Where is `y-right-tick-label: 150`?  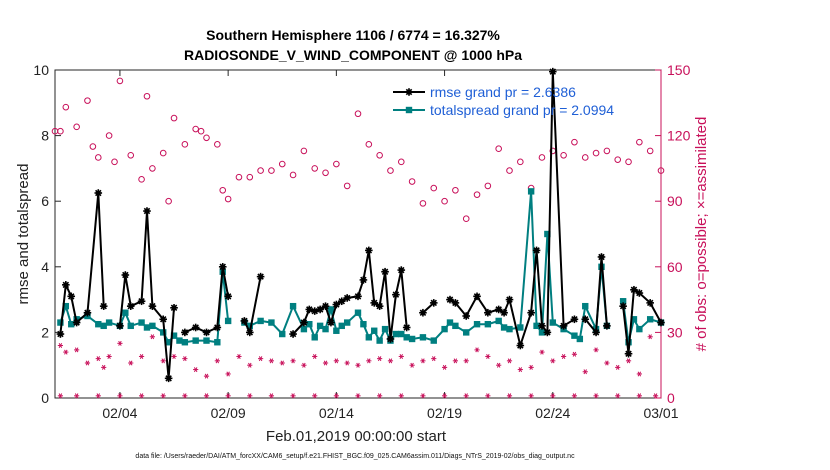 y-right-tick-label: 150 is located at coordinates (679, 70).